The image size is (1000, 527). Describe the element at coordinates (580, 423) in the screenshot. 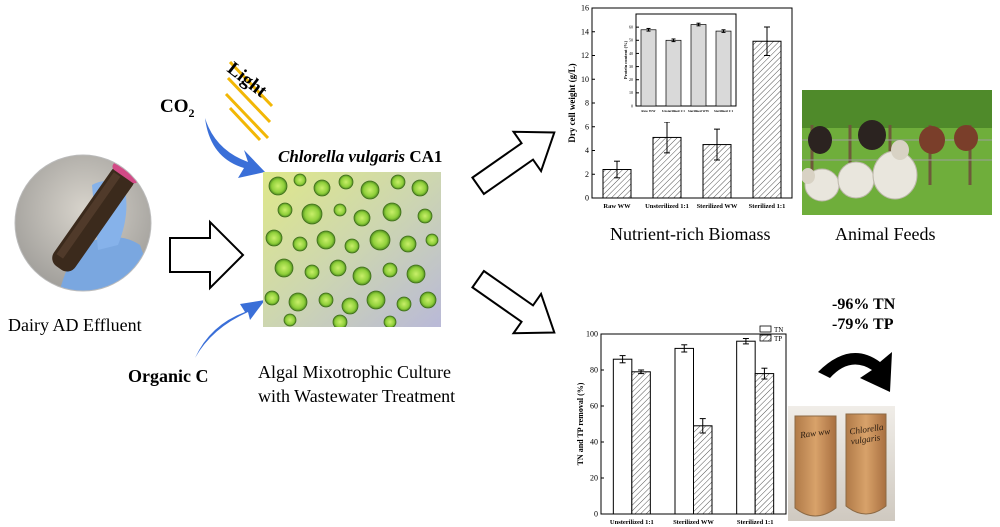

I see `y-axis-label: TN and TP removal (%)` at that location.